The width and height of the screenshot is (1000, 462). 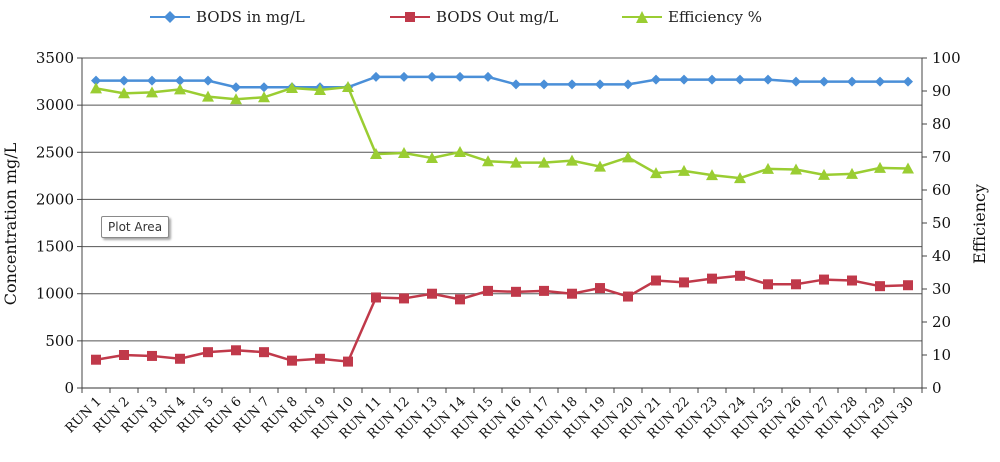 I want to click on legend-label-bods-out: BODS Out mg/L, so click(x=497, y=17).